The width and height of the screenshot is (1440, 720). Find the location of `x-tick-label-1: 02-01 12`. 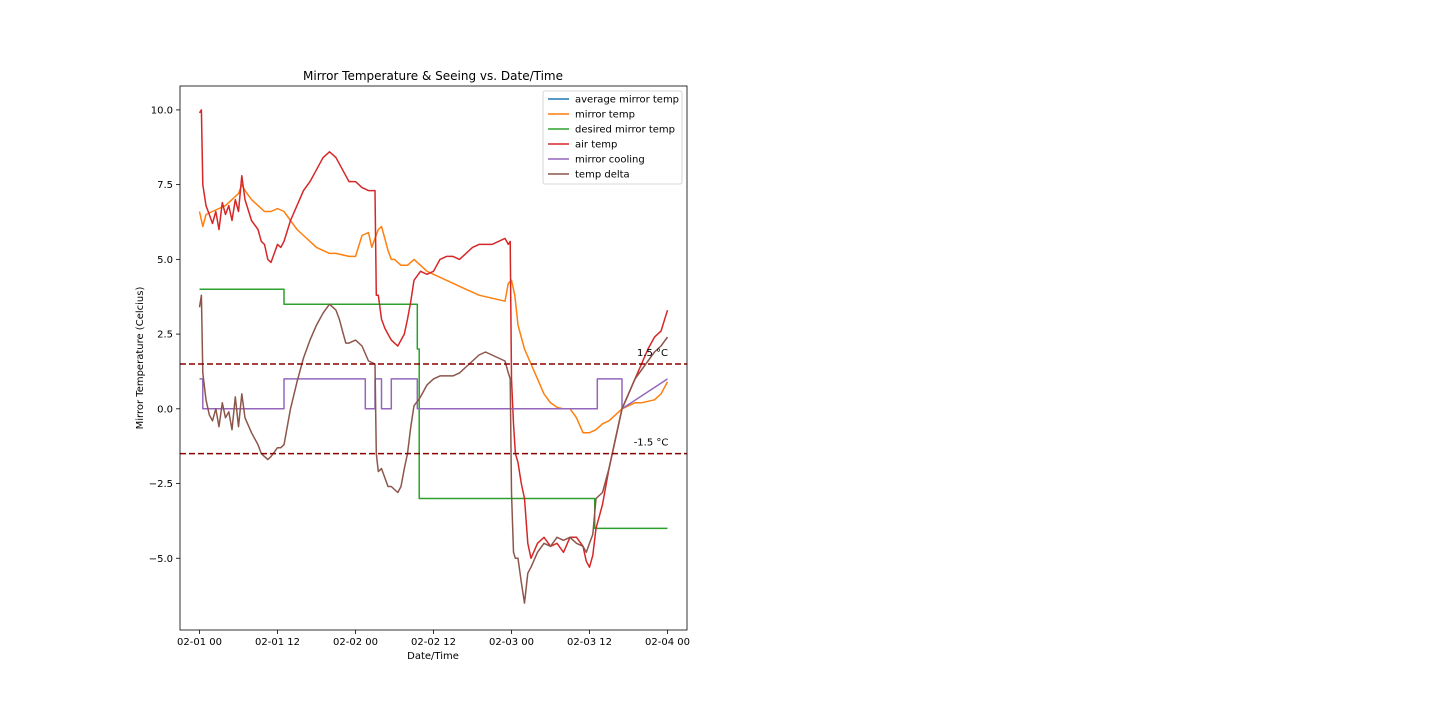

x-tick-label-1: 02-01 12 is located at coordinates (277, 642).